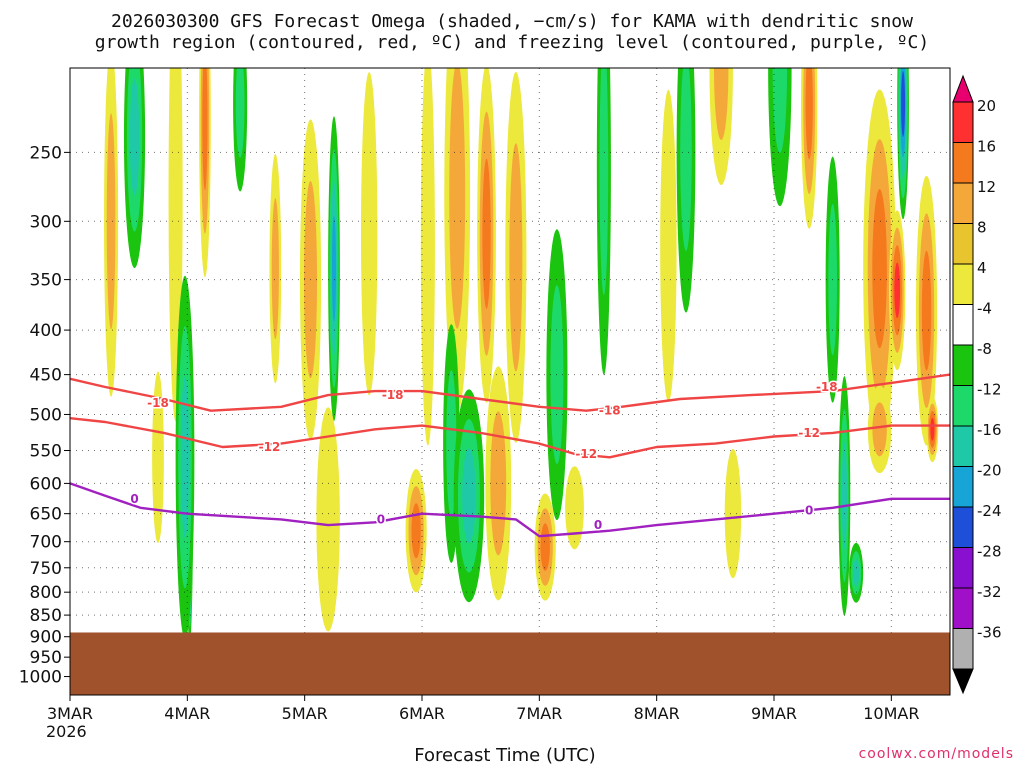 The height and width of the screenshot is (768, 1024). What do you see at coordinates (158, 403) in the screenshot?
I see `contour-label-0: -18` at bounding box center [158, 403].